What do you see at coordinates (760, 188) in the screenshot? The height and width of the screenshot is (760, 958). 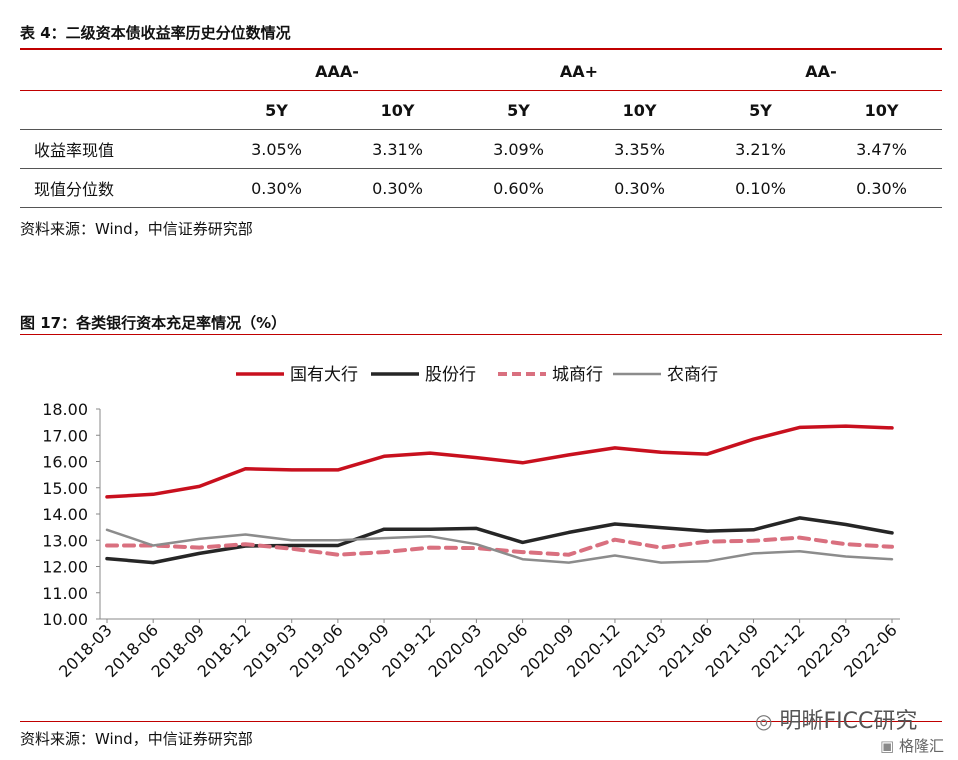 I see `table-cell: 0.10%` at bounding box center [760, 188].